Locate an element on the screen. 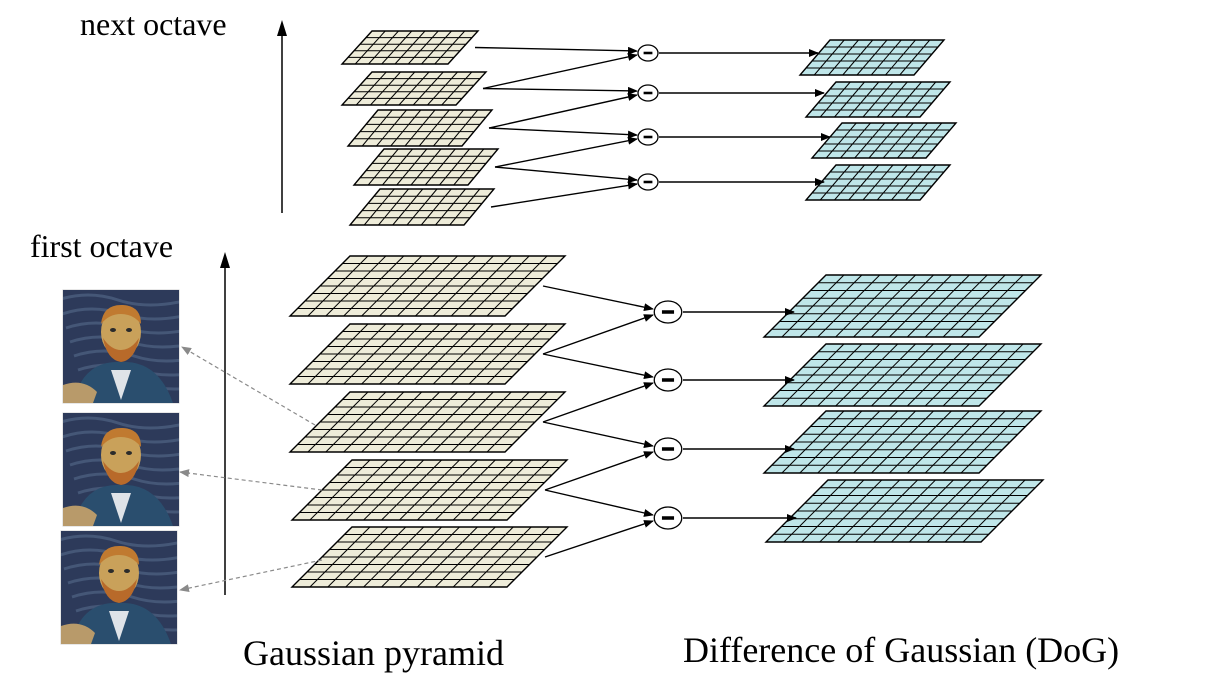 The image size is (1205, 681). example-images is located at coordinates (120, 467).